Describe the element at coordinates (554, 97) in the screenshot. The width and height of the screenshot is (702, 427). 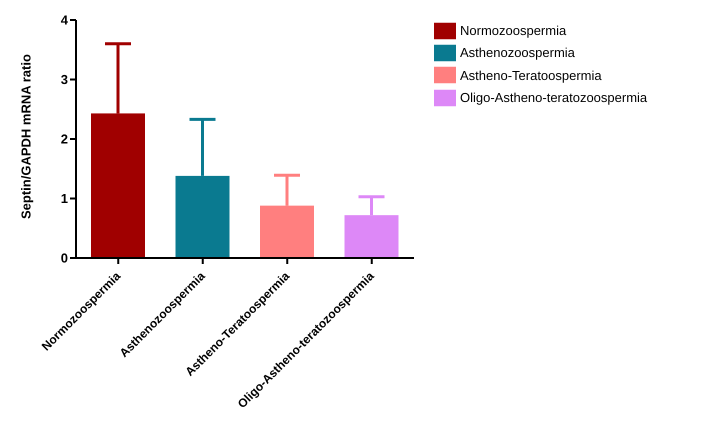
I see `legend-label: Oligo-Astheno-teratozoospermia` at that location.